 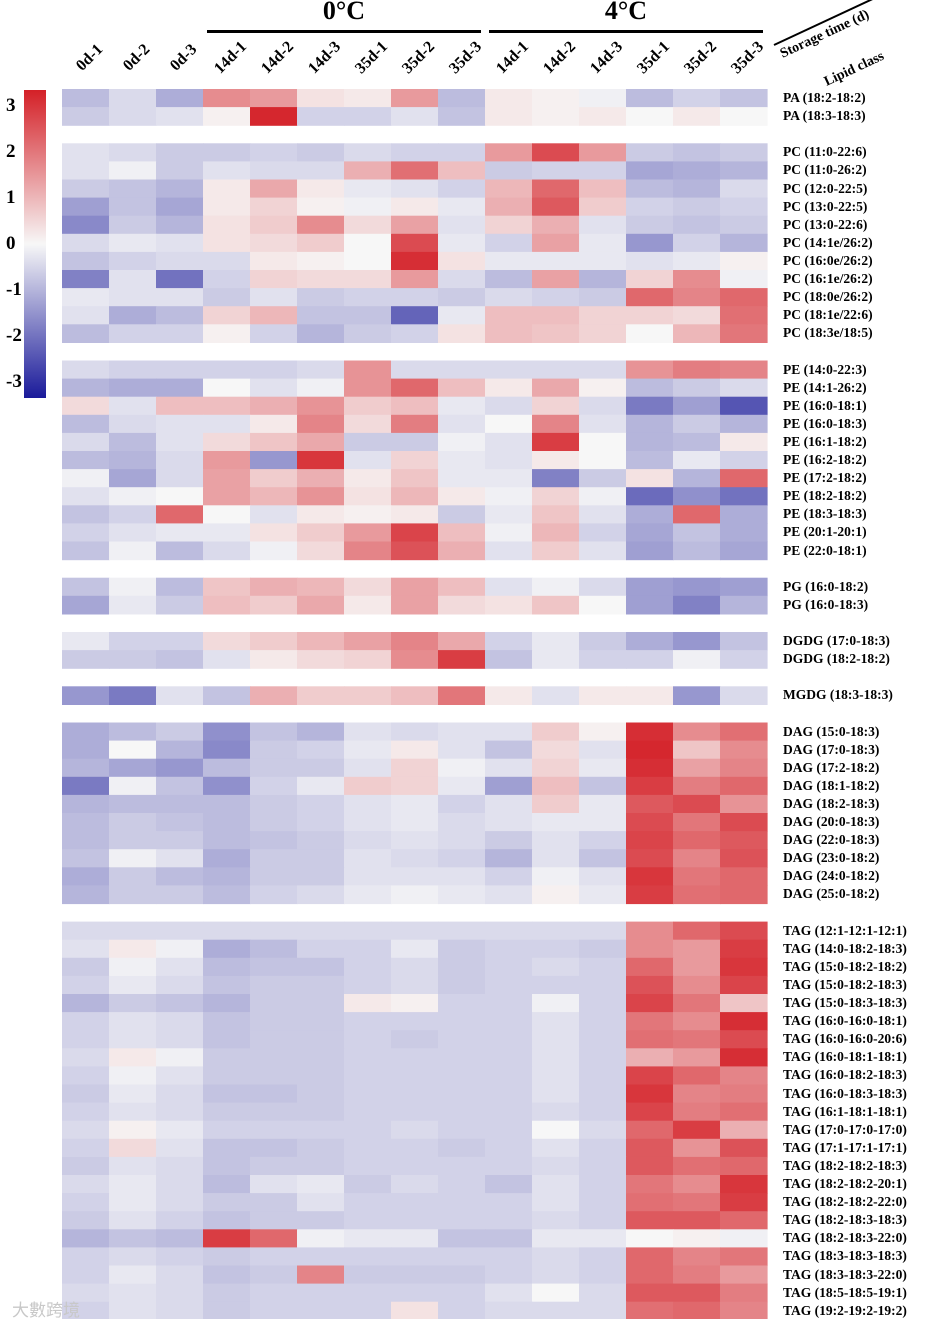 I want to click on row-label: PC (18:3e/18:5), so click(x=828, y=333).